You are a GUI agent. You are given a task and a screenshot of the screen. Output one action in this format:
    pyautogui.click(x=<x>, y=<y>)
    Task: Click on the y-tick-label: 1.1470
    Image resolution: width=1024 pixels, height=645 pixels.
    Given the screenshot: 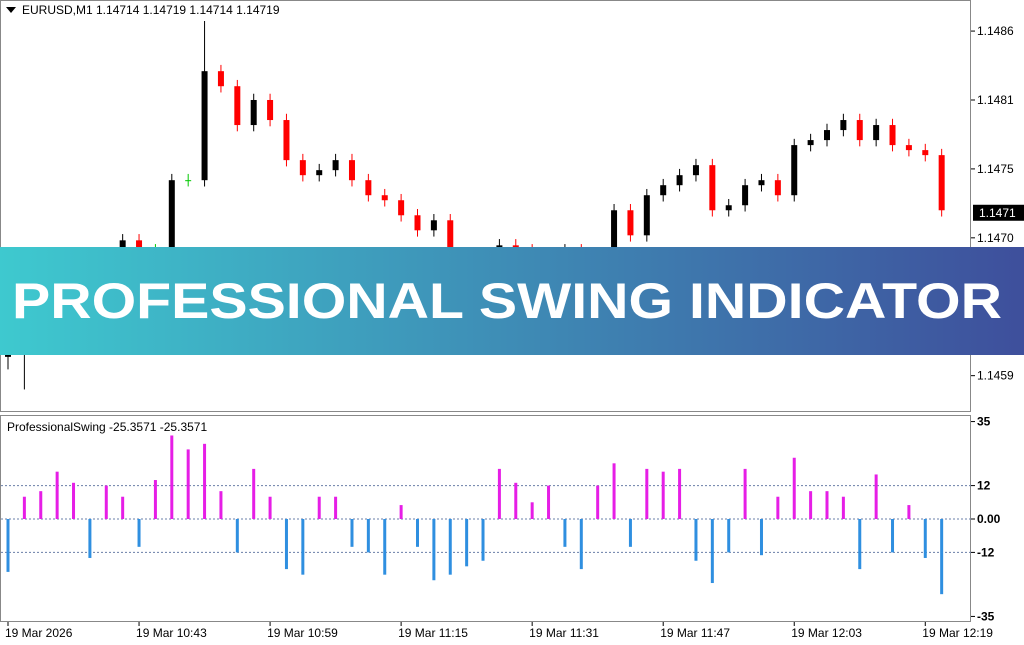 What is the action you would take?
    pyautogui.click(x=995, y=238)
    